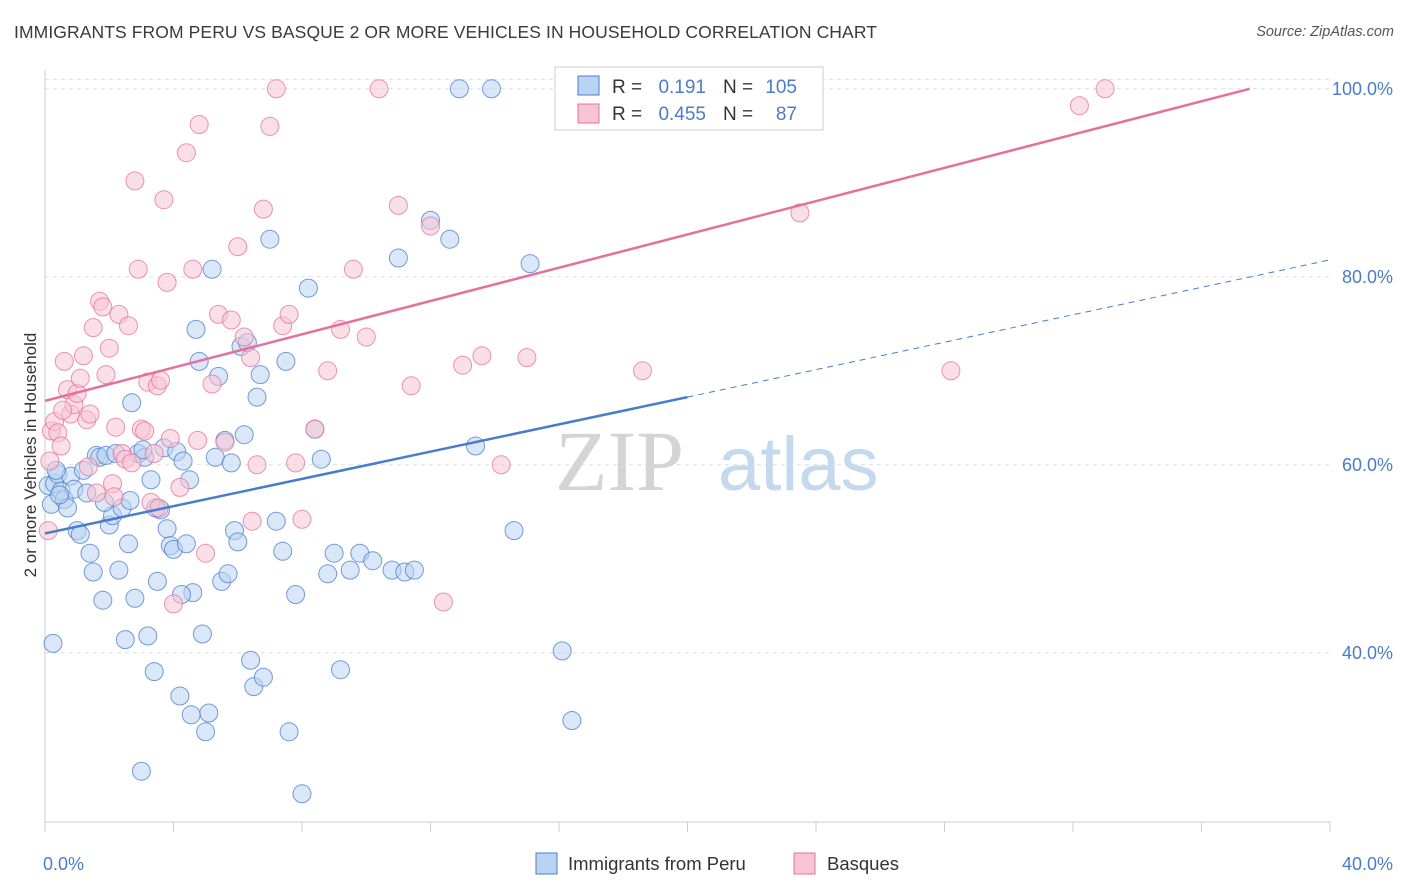 Image resolution: width=1406 pixels, height=892 pixels. I want to click on peru-trend-extension, so click(1009, 328).